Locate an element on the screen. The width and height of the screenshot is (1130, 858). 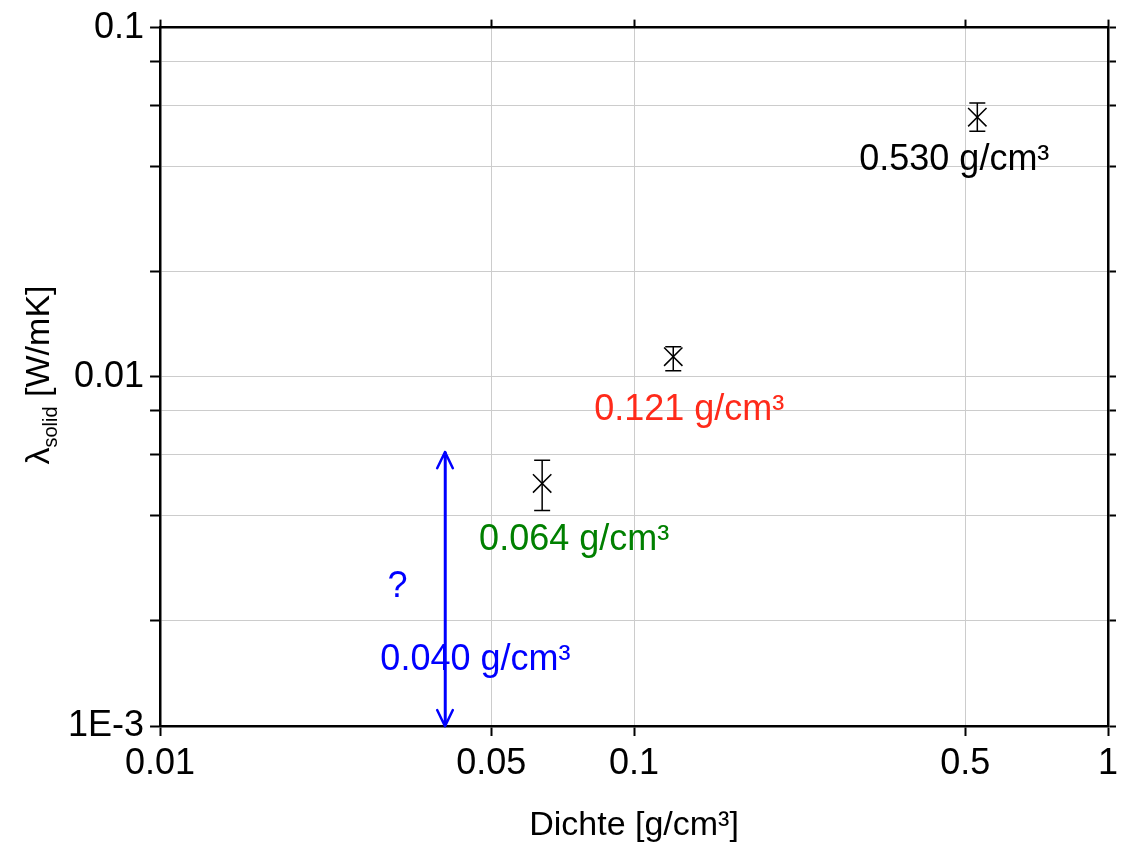
annotation: 0.121 g/cm³ is located at coordinates (689, 407).